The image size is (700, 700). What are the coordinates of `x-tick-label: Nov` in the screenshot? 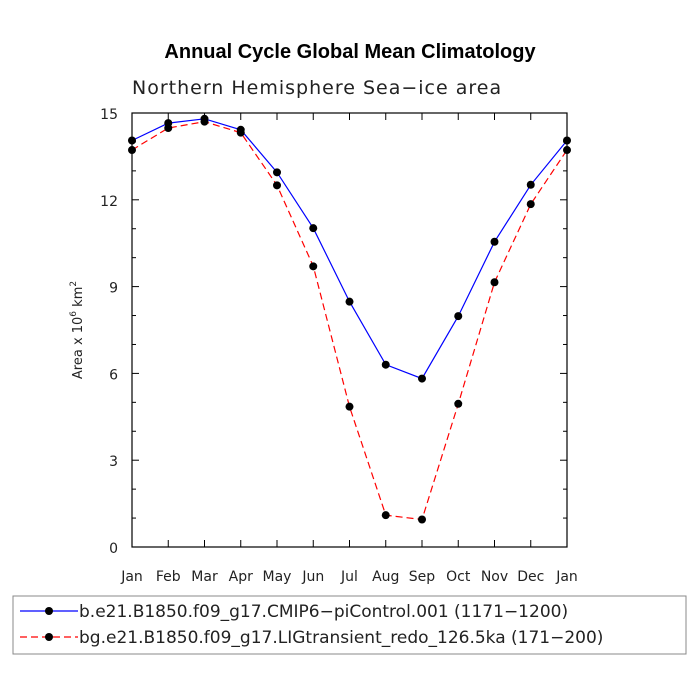 It's located at (494, 577).